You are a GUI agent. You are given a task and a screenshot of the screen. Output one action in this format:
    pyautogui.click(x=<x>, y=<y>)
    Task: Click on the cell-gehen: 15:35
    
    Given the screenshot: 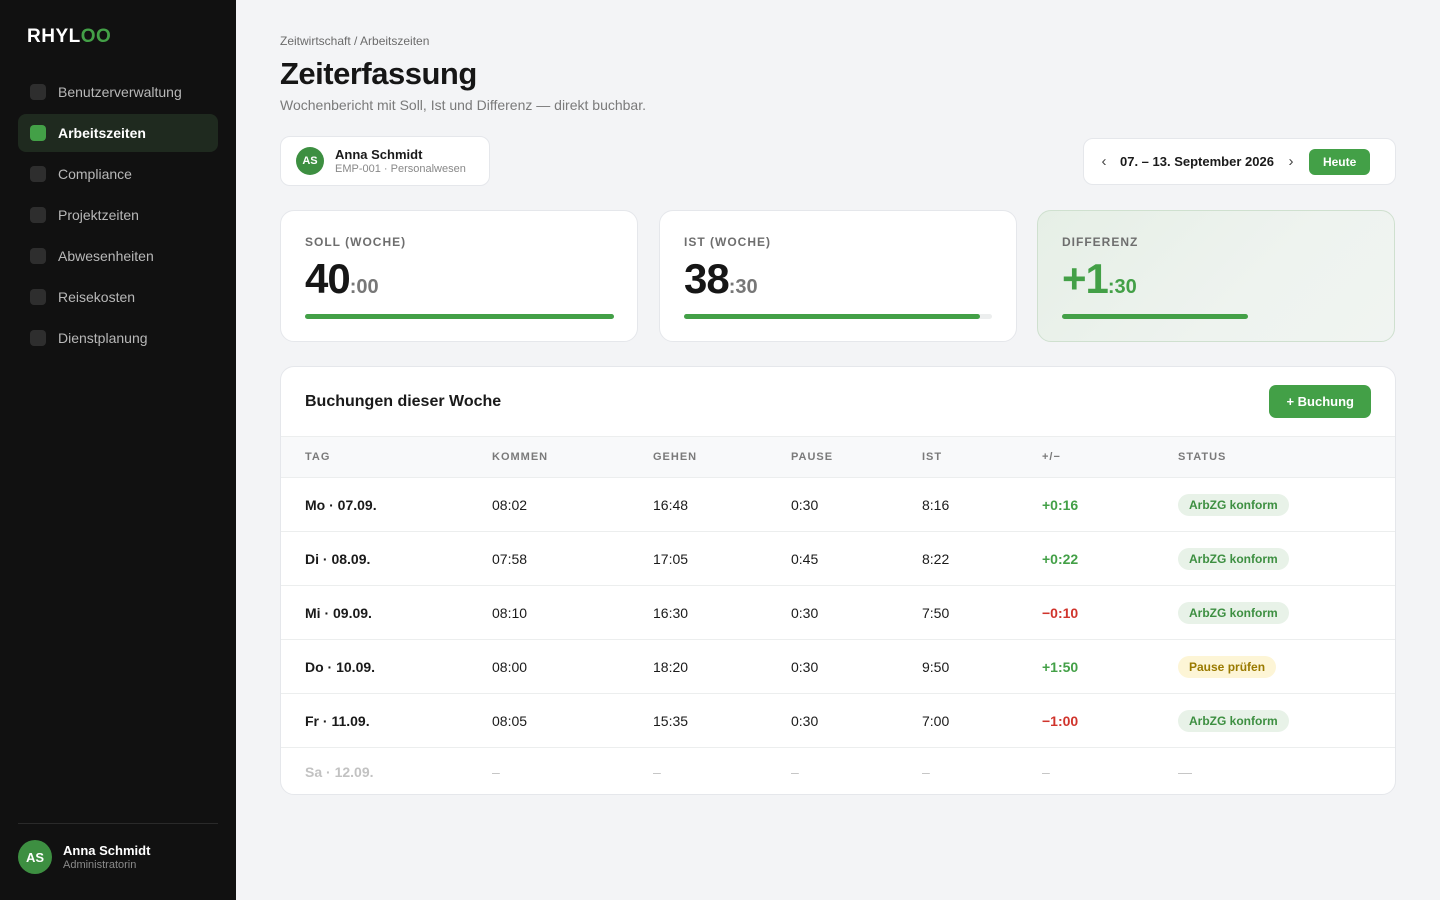 What is the action you would take?
    pyautogui.click(x=671, y=720)
    